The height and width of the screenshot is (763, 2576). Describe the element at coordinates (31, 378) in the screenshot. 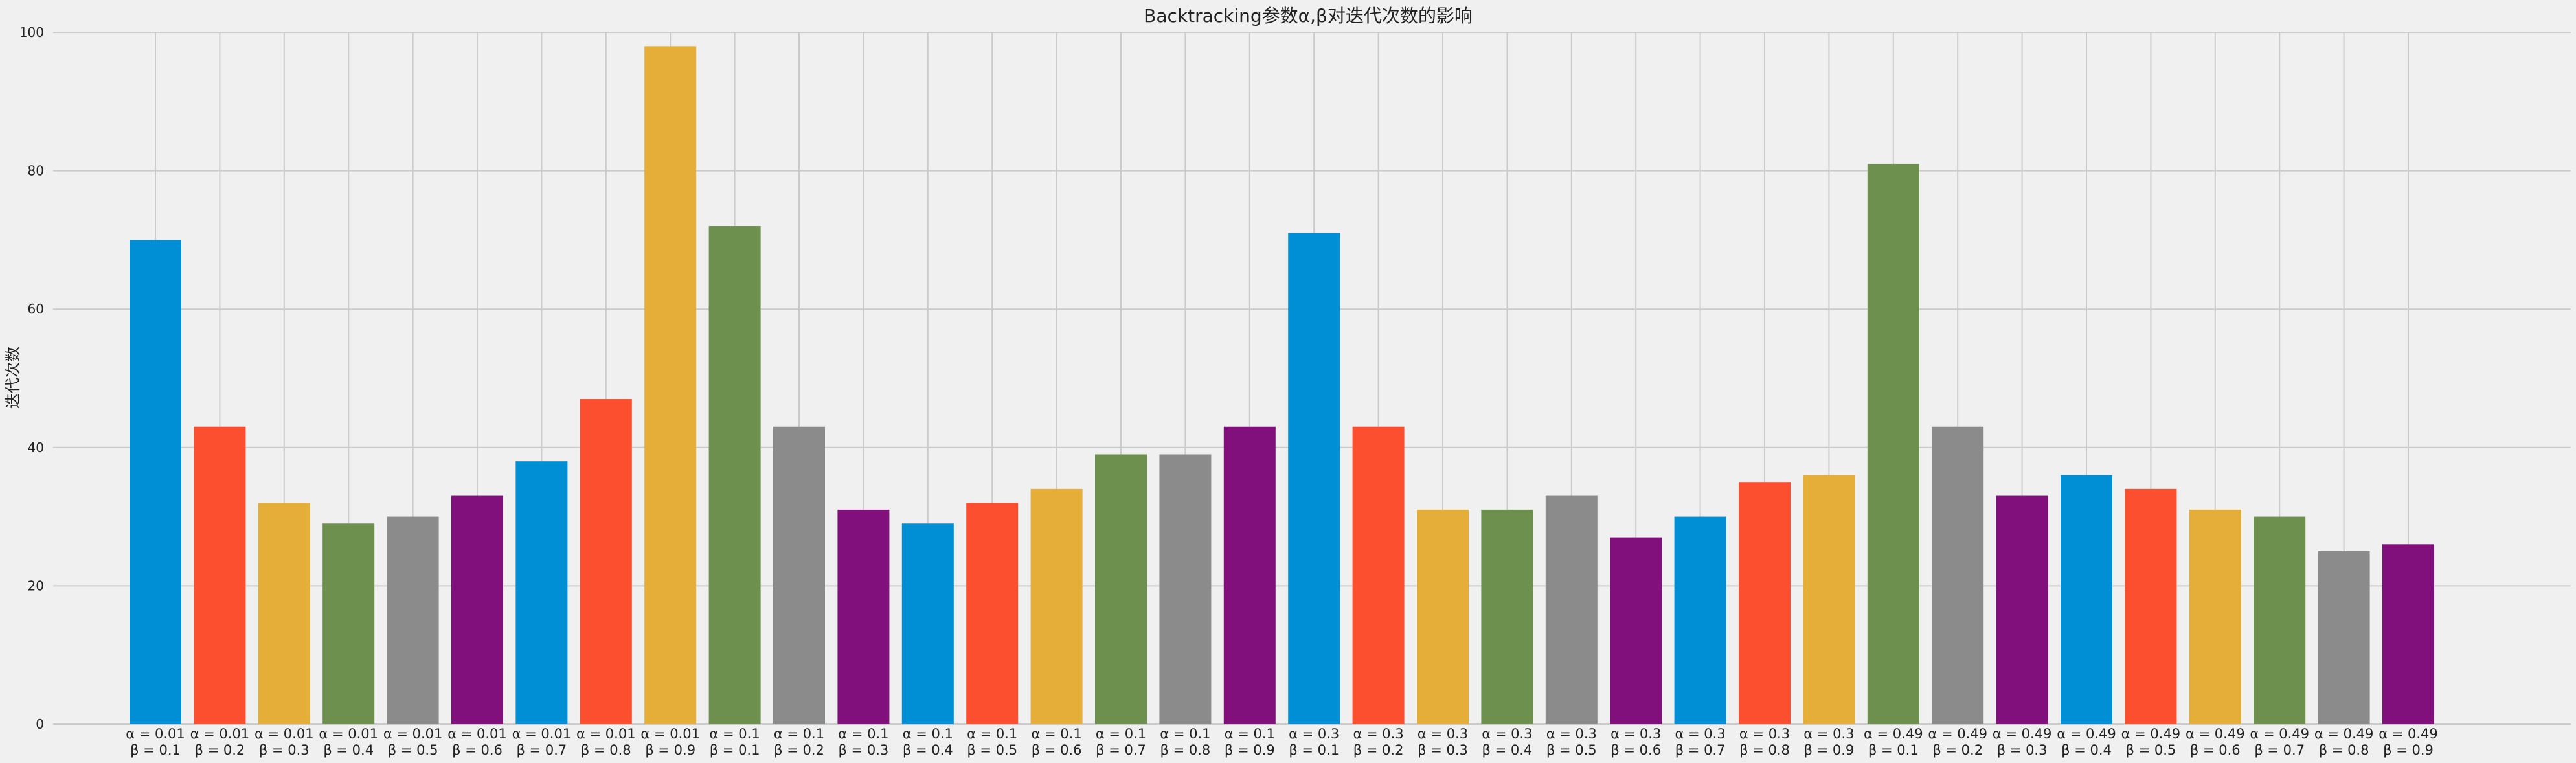

I see `y-tick-labels: 0 20 40 60 80 100` at that location.